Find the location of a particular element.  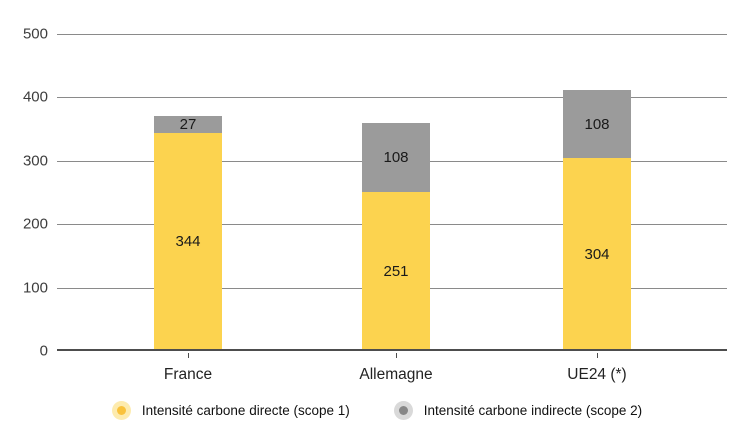

bar-value-label: 27 is located at coordinates (188, 124).